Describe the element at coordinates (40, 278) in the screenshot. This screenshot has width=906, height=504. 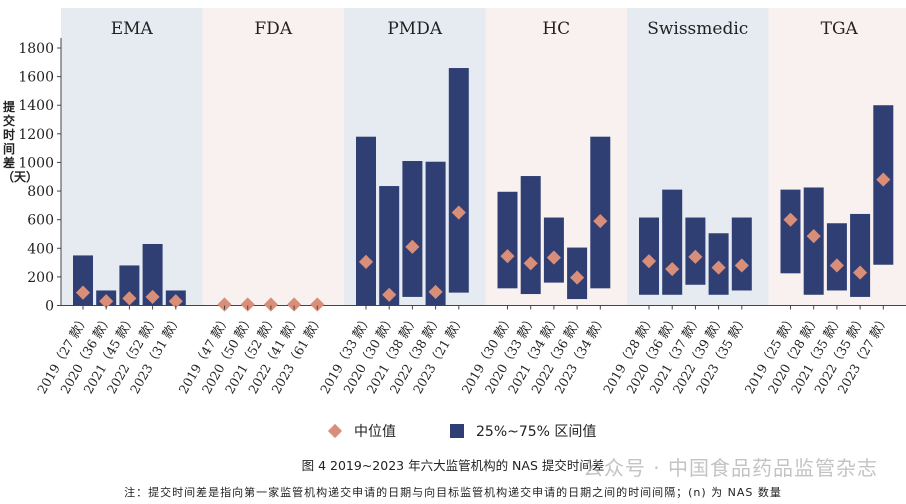
I see `y-tick-label: 200` at that location.